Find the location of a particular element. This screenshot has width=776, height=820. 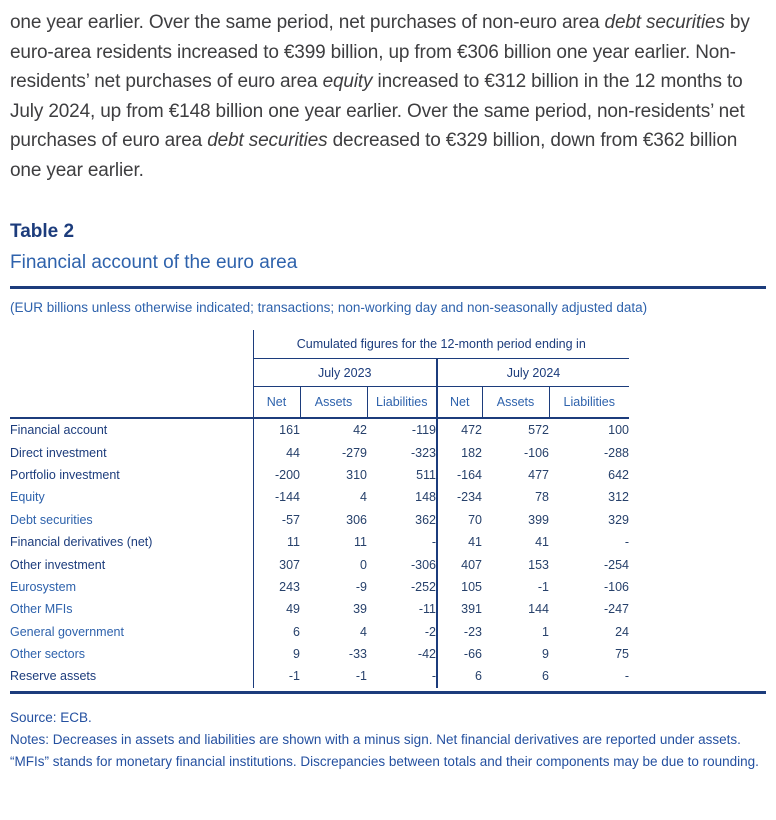

row-label: Other investment is located at coordinates (58, 564).